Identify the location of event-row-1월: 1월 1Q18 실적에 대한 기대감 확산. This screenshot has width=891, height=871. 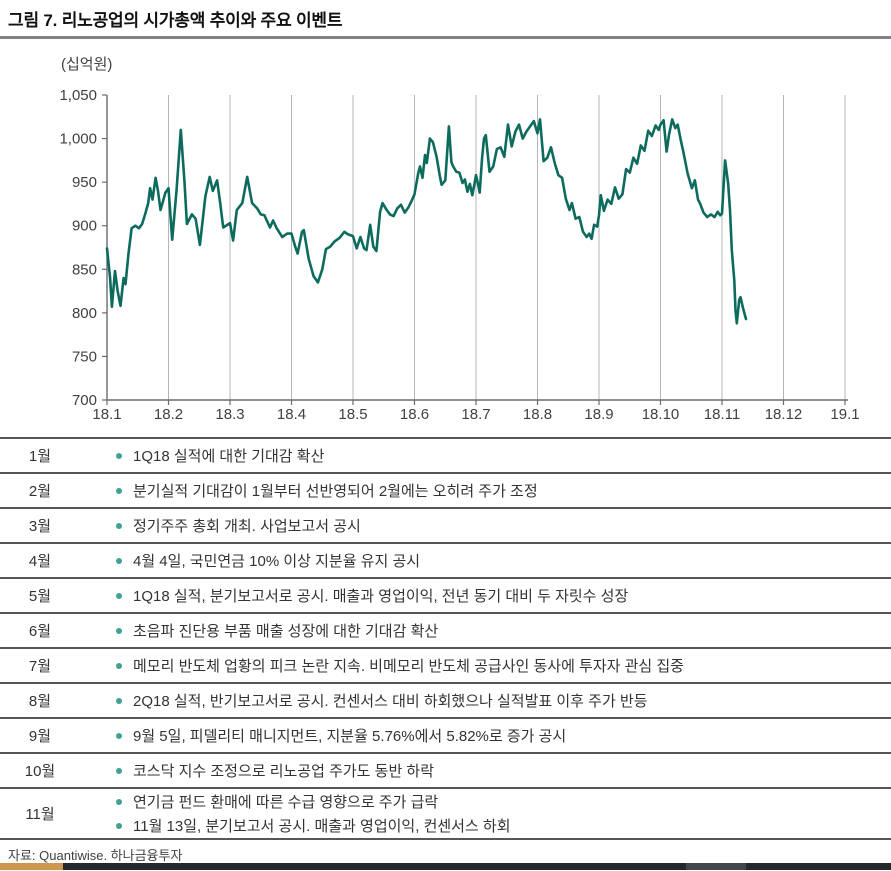
(445, 454).